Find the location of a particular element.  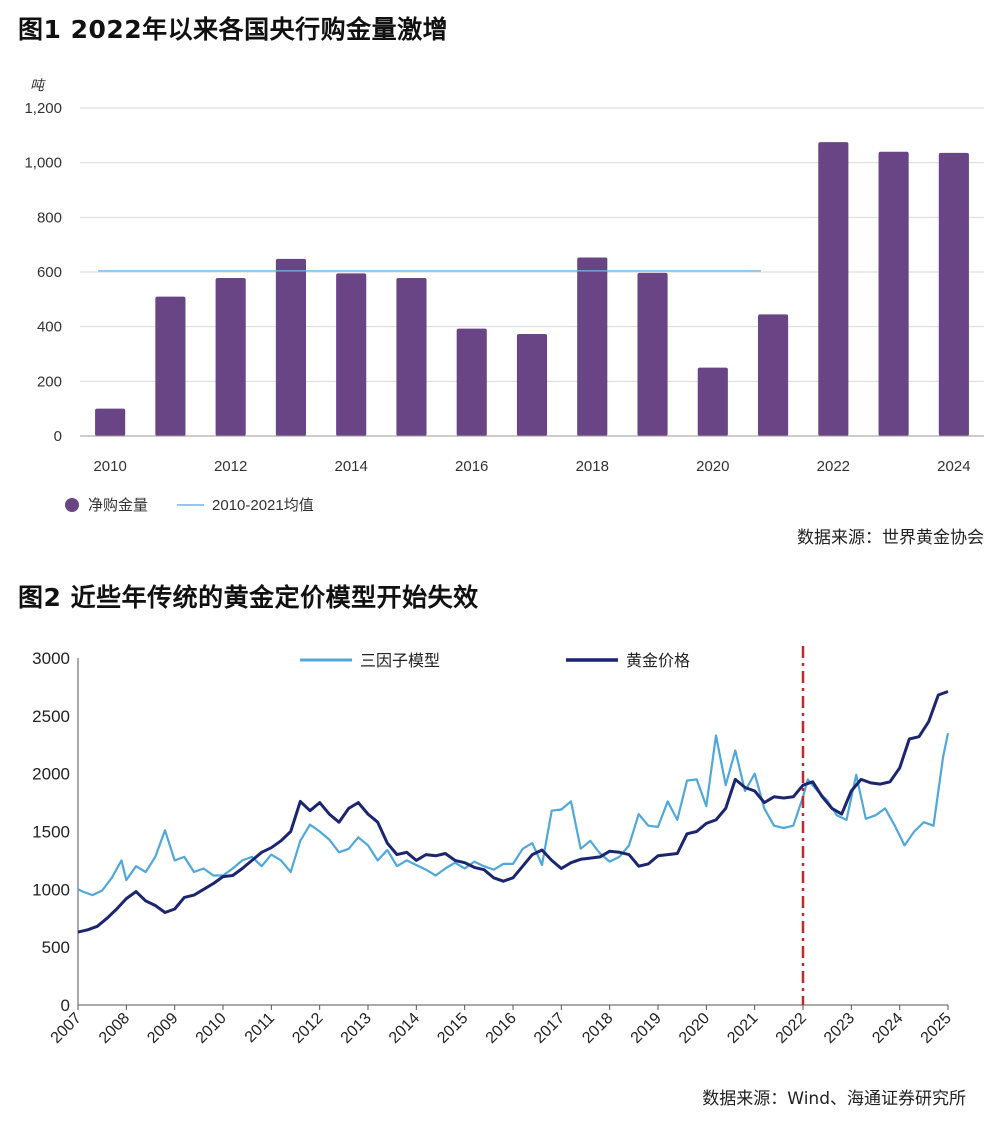

y-tick-label: 500 is located at coordinates (56, 947).